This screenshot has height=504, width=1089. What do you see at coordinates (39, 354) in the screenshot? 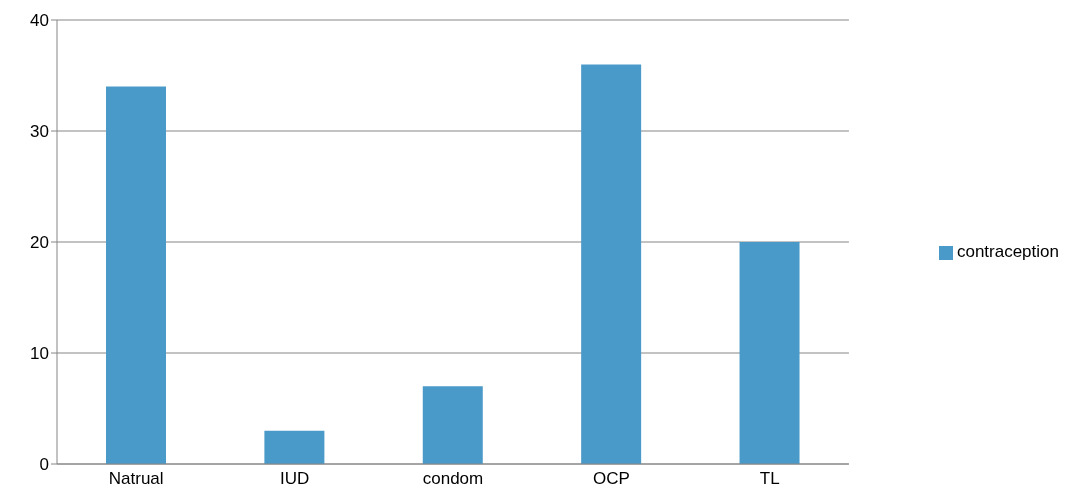
I see `y-tick-label: 10` at bounding box center [39, 354].